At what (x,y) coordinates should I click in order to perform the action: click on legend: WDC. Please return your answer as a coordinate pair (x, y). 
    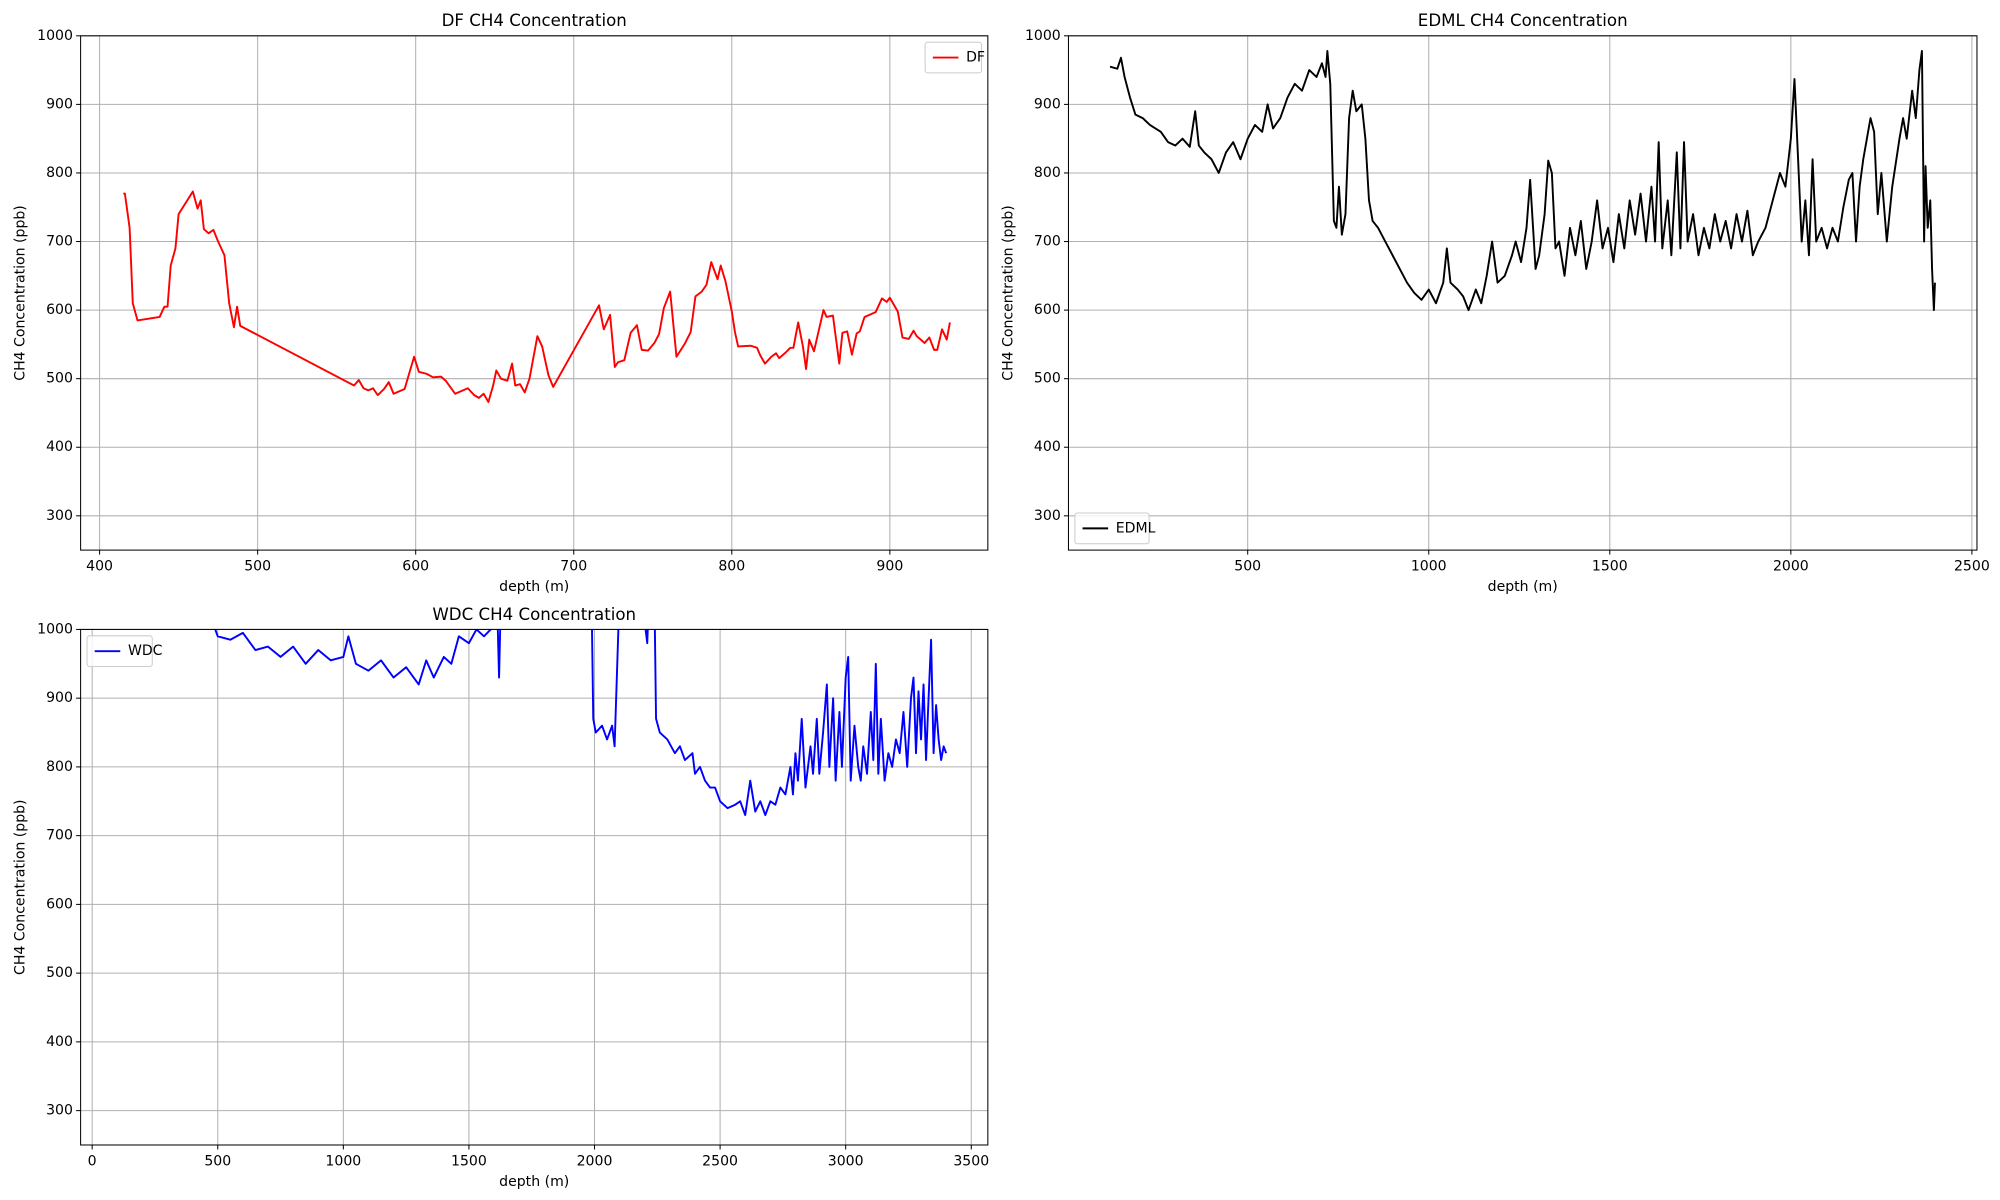
    Looking at the image, I should click on (124, 651).